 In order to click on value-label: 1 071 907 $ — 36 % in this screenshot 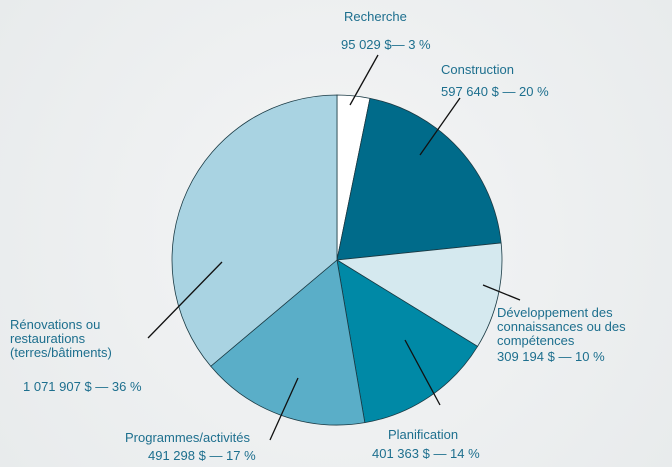, I will do `click(82, 386)`.